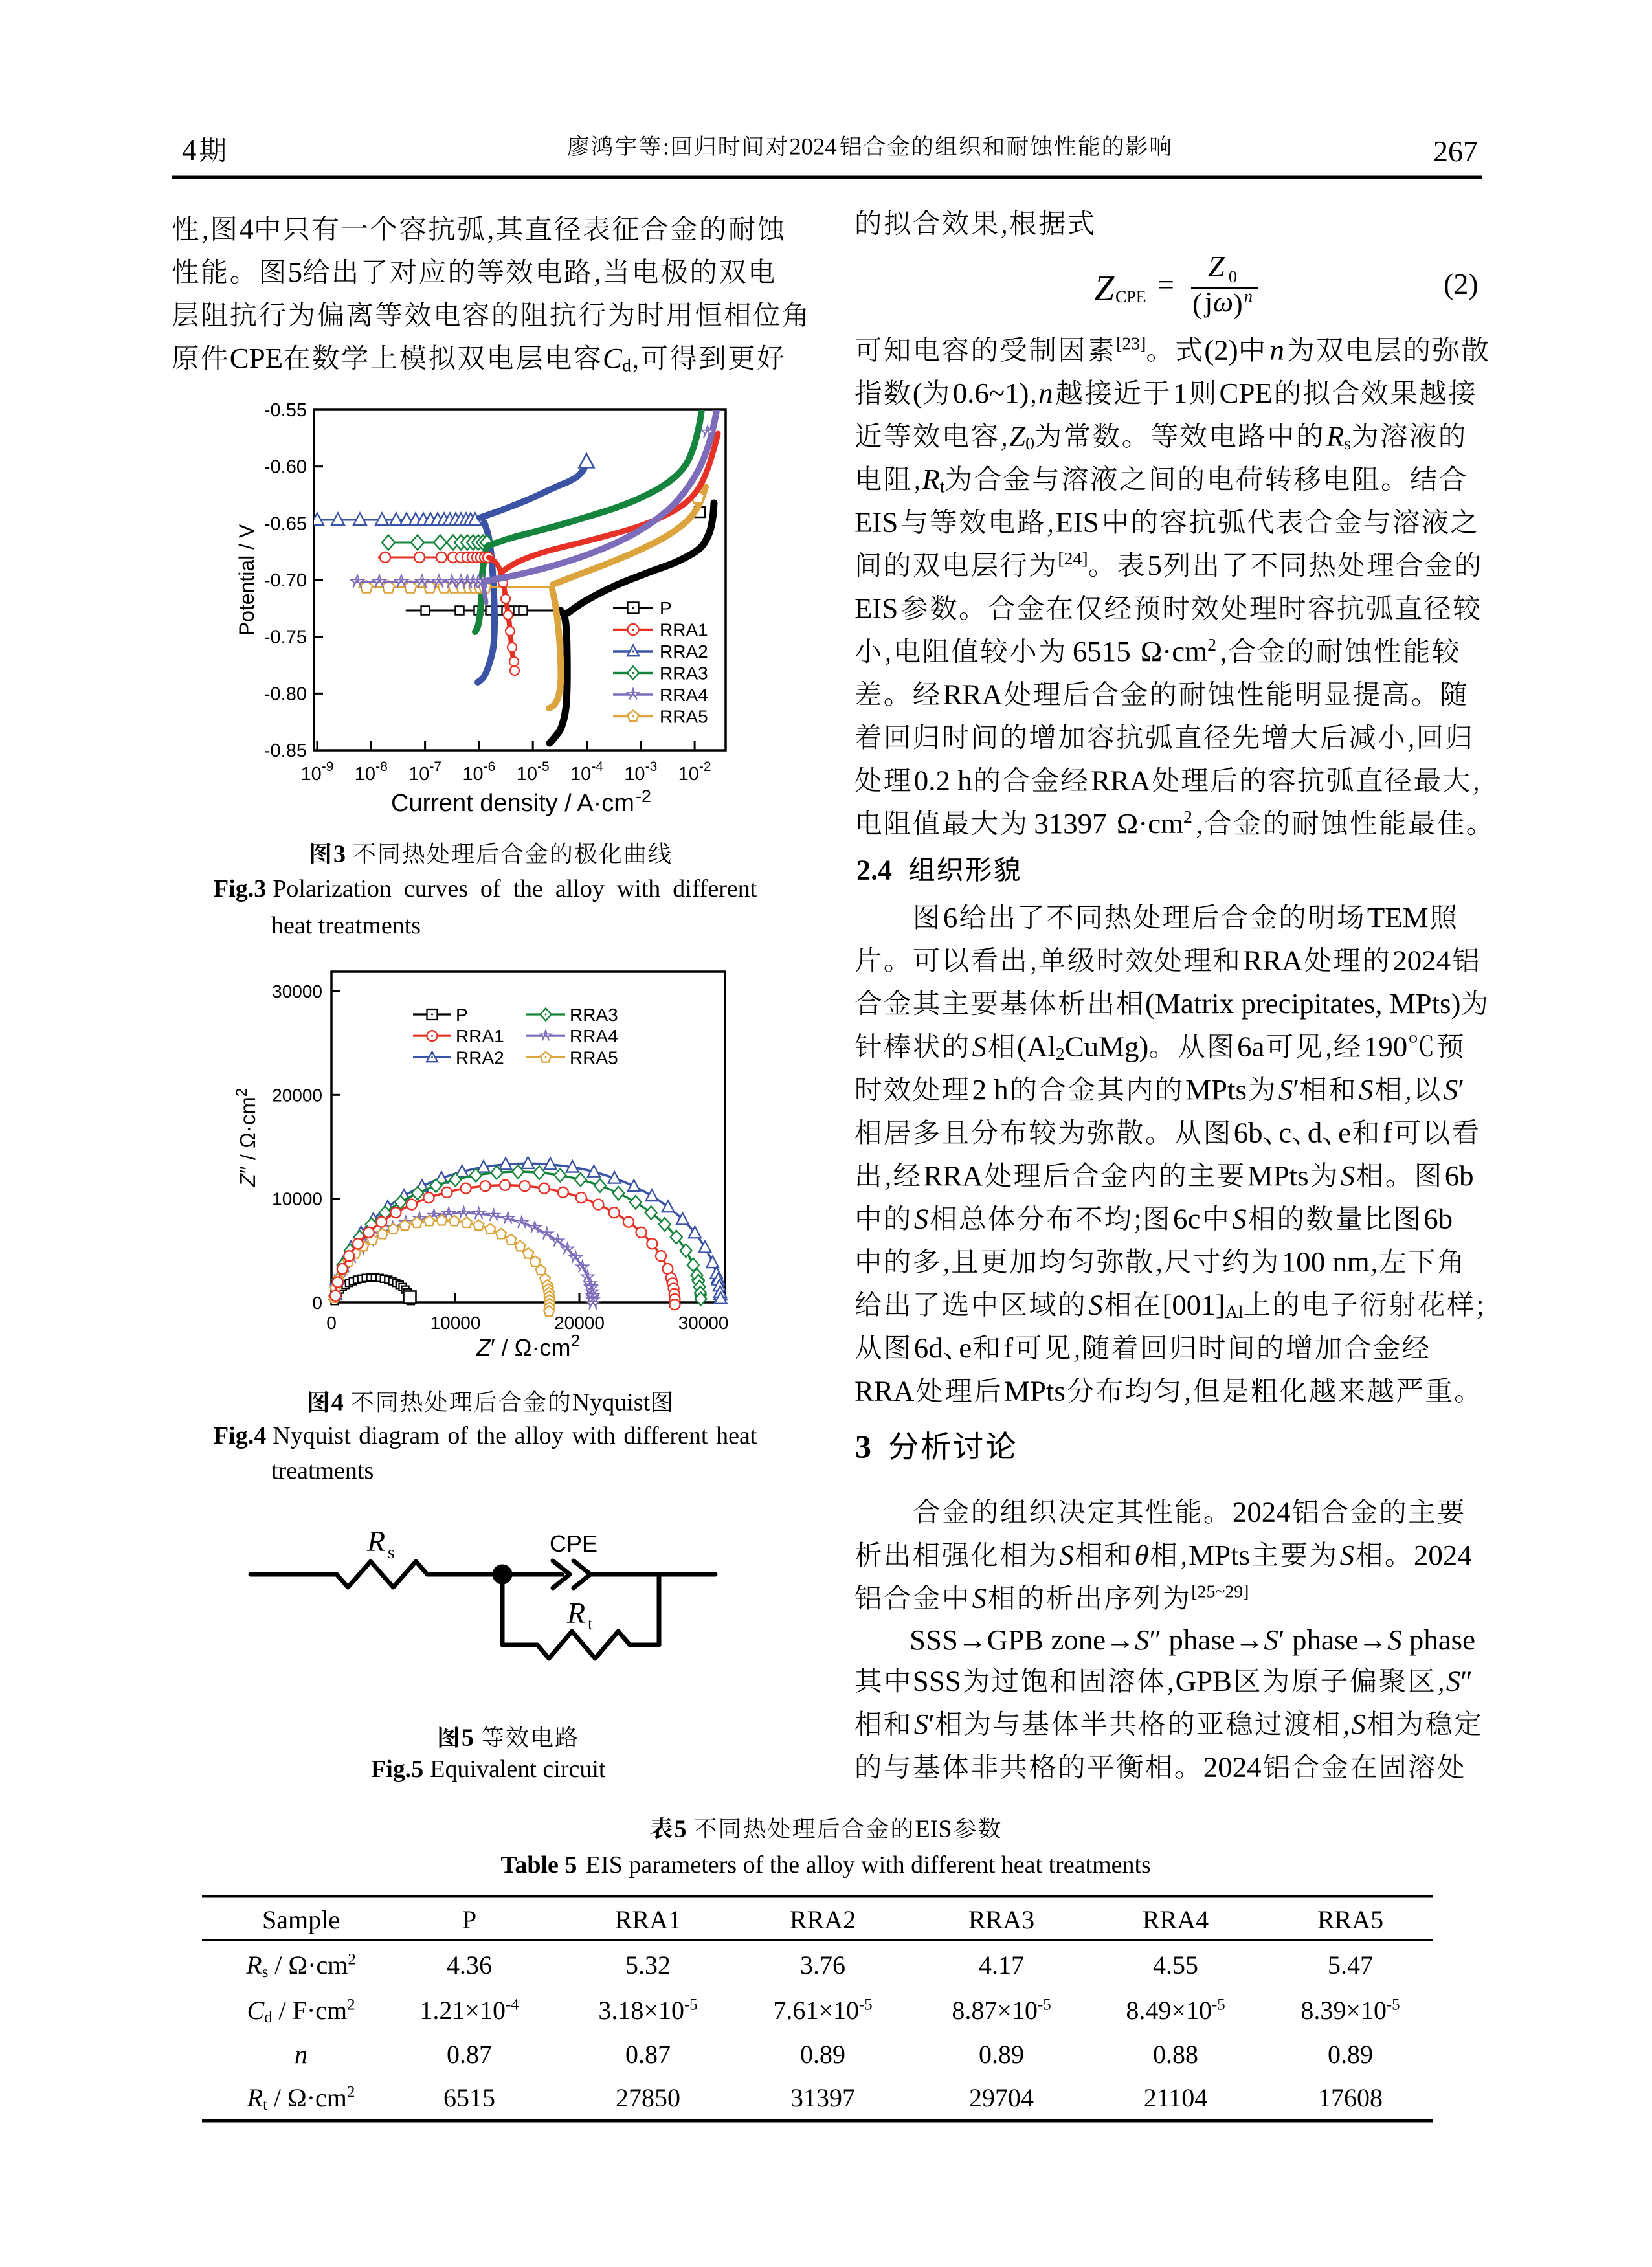 The width and height of the screenshot is (1652, 2267). Describe the element at coordinates (462, 2010) in the screenshot. I see `svg-text: 1.21×10` at that location.